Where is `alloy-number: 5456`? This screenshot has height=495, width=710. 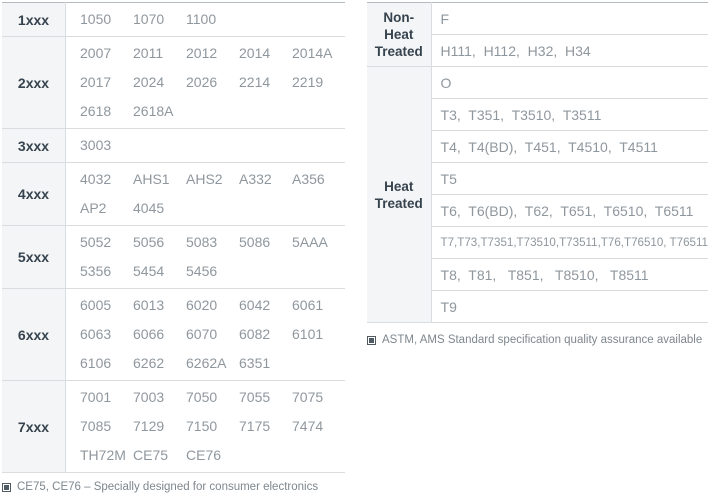
alloy-number: 5456 is located at coordinates (202, 271).